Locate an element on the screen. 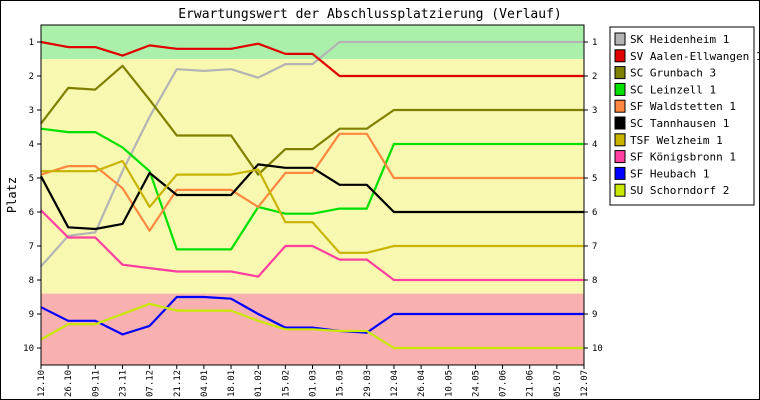 This screenshot has width=760, height=400. x-tick-label: 01.03 is located at coordinates (314, 383).